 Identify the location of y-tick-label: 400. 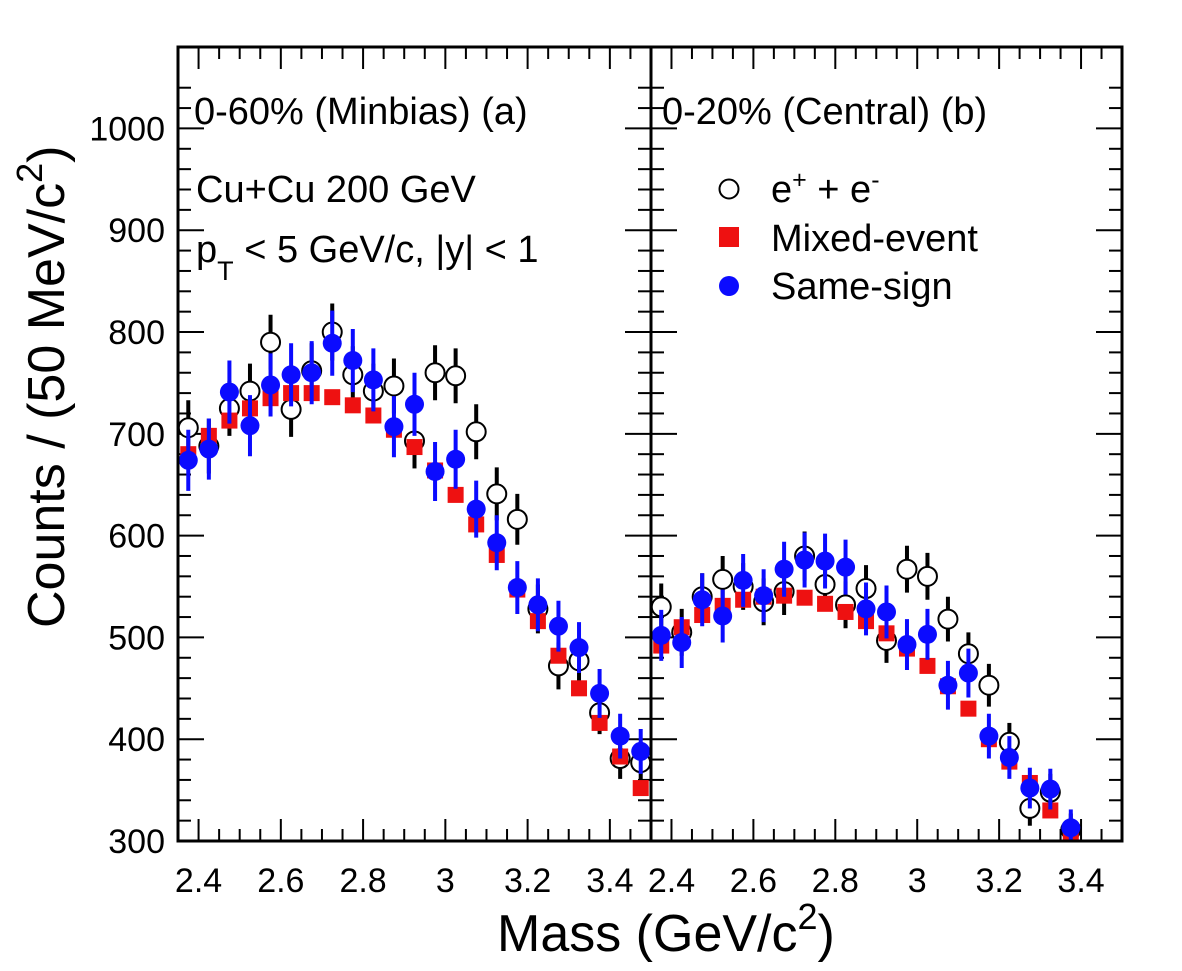
(136, 740).